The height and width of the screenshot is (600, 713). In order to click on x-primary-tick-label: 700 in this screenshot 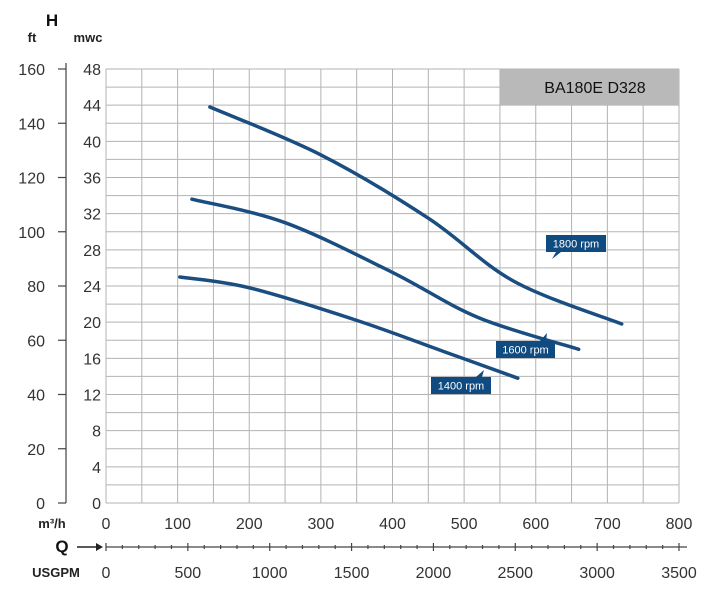, I will do `click(607, 524)`.